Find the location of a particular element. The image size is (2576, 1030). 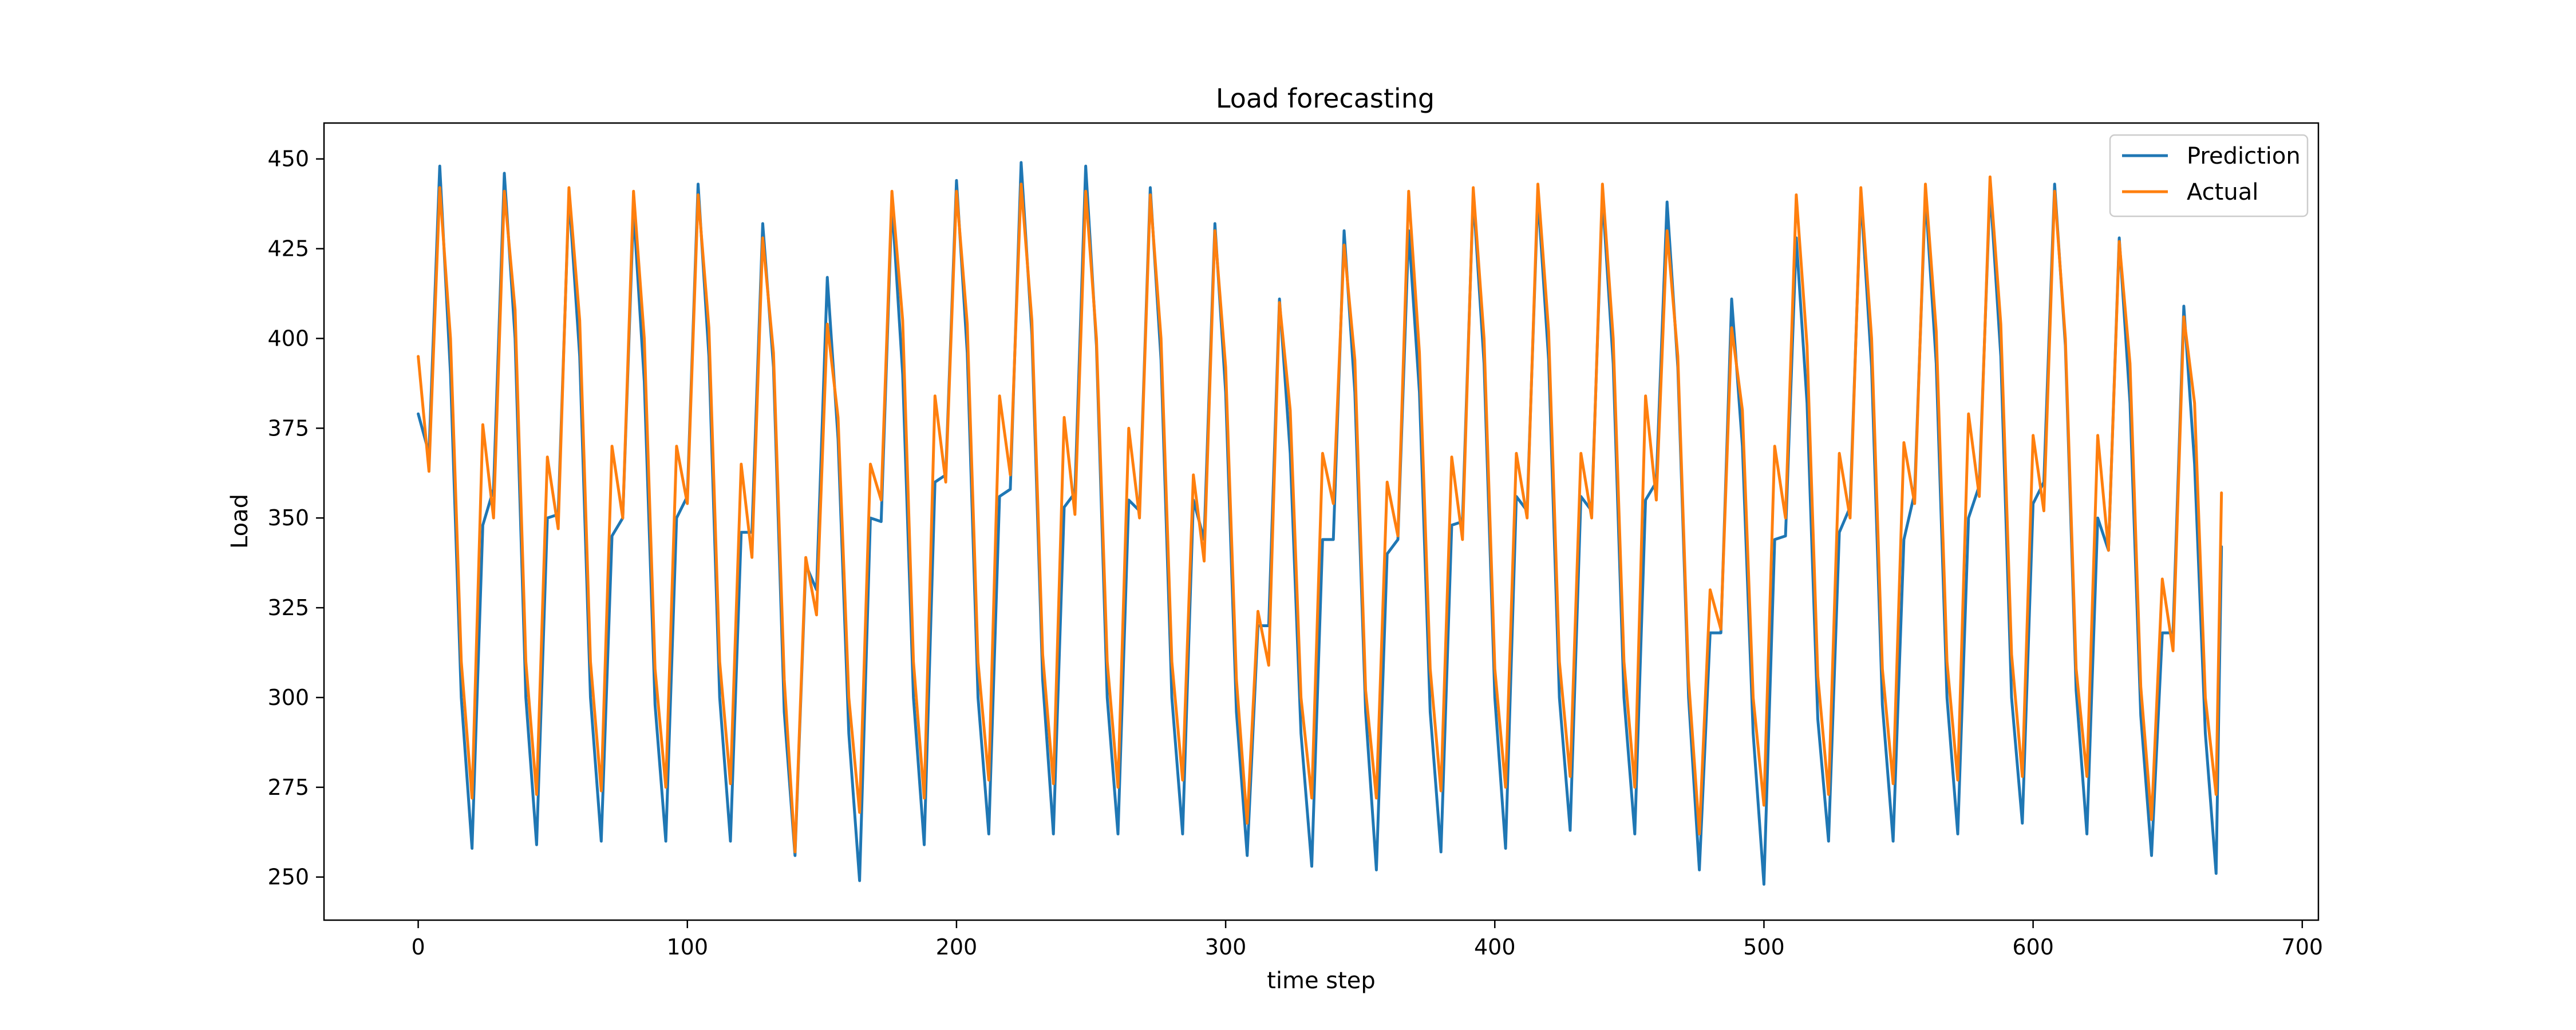

y-tick-label: 250 is located at coordinates (288, 877).